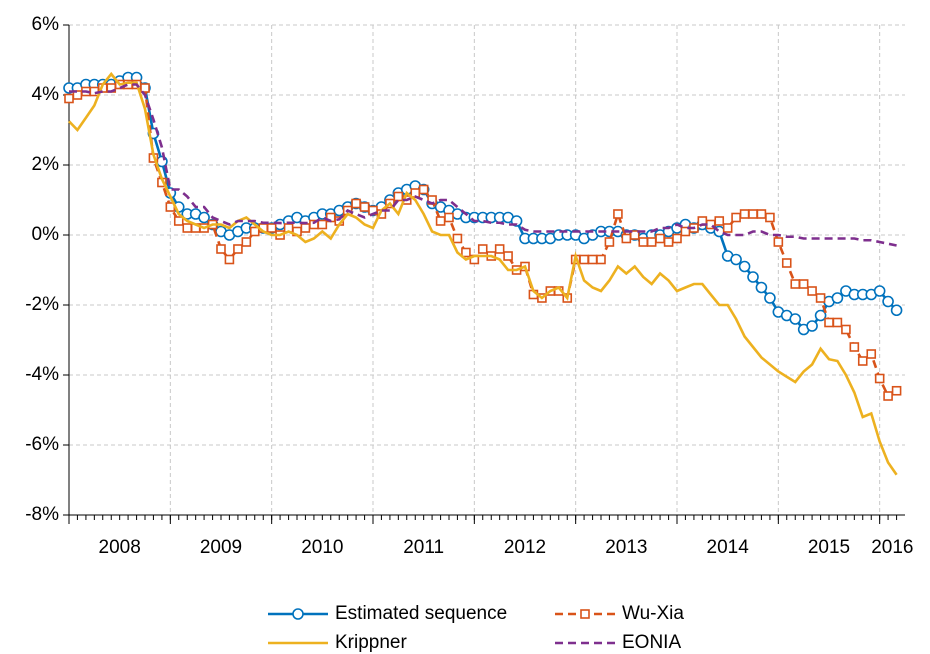 The height and width of the screenshot is (654, 930). I want to click on x-tick-label: 2015, so click(829, 547).